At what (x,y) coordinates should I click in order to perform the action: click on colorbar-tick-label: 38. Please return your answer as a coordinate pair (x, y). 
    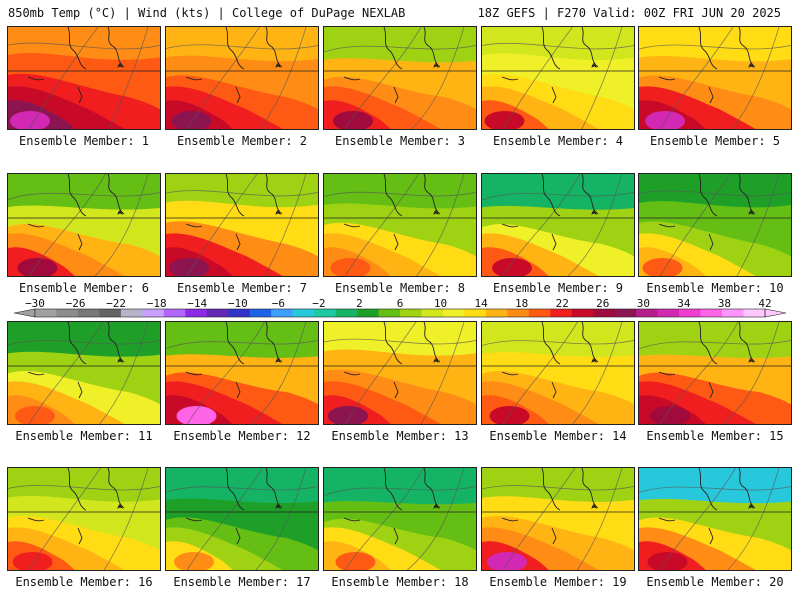
    Looking at the image, I should click on (724, 303).